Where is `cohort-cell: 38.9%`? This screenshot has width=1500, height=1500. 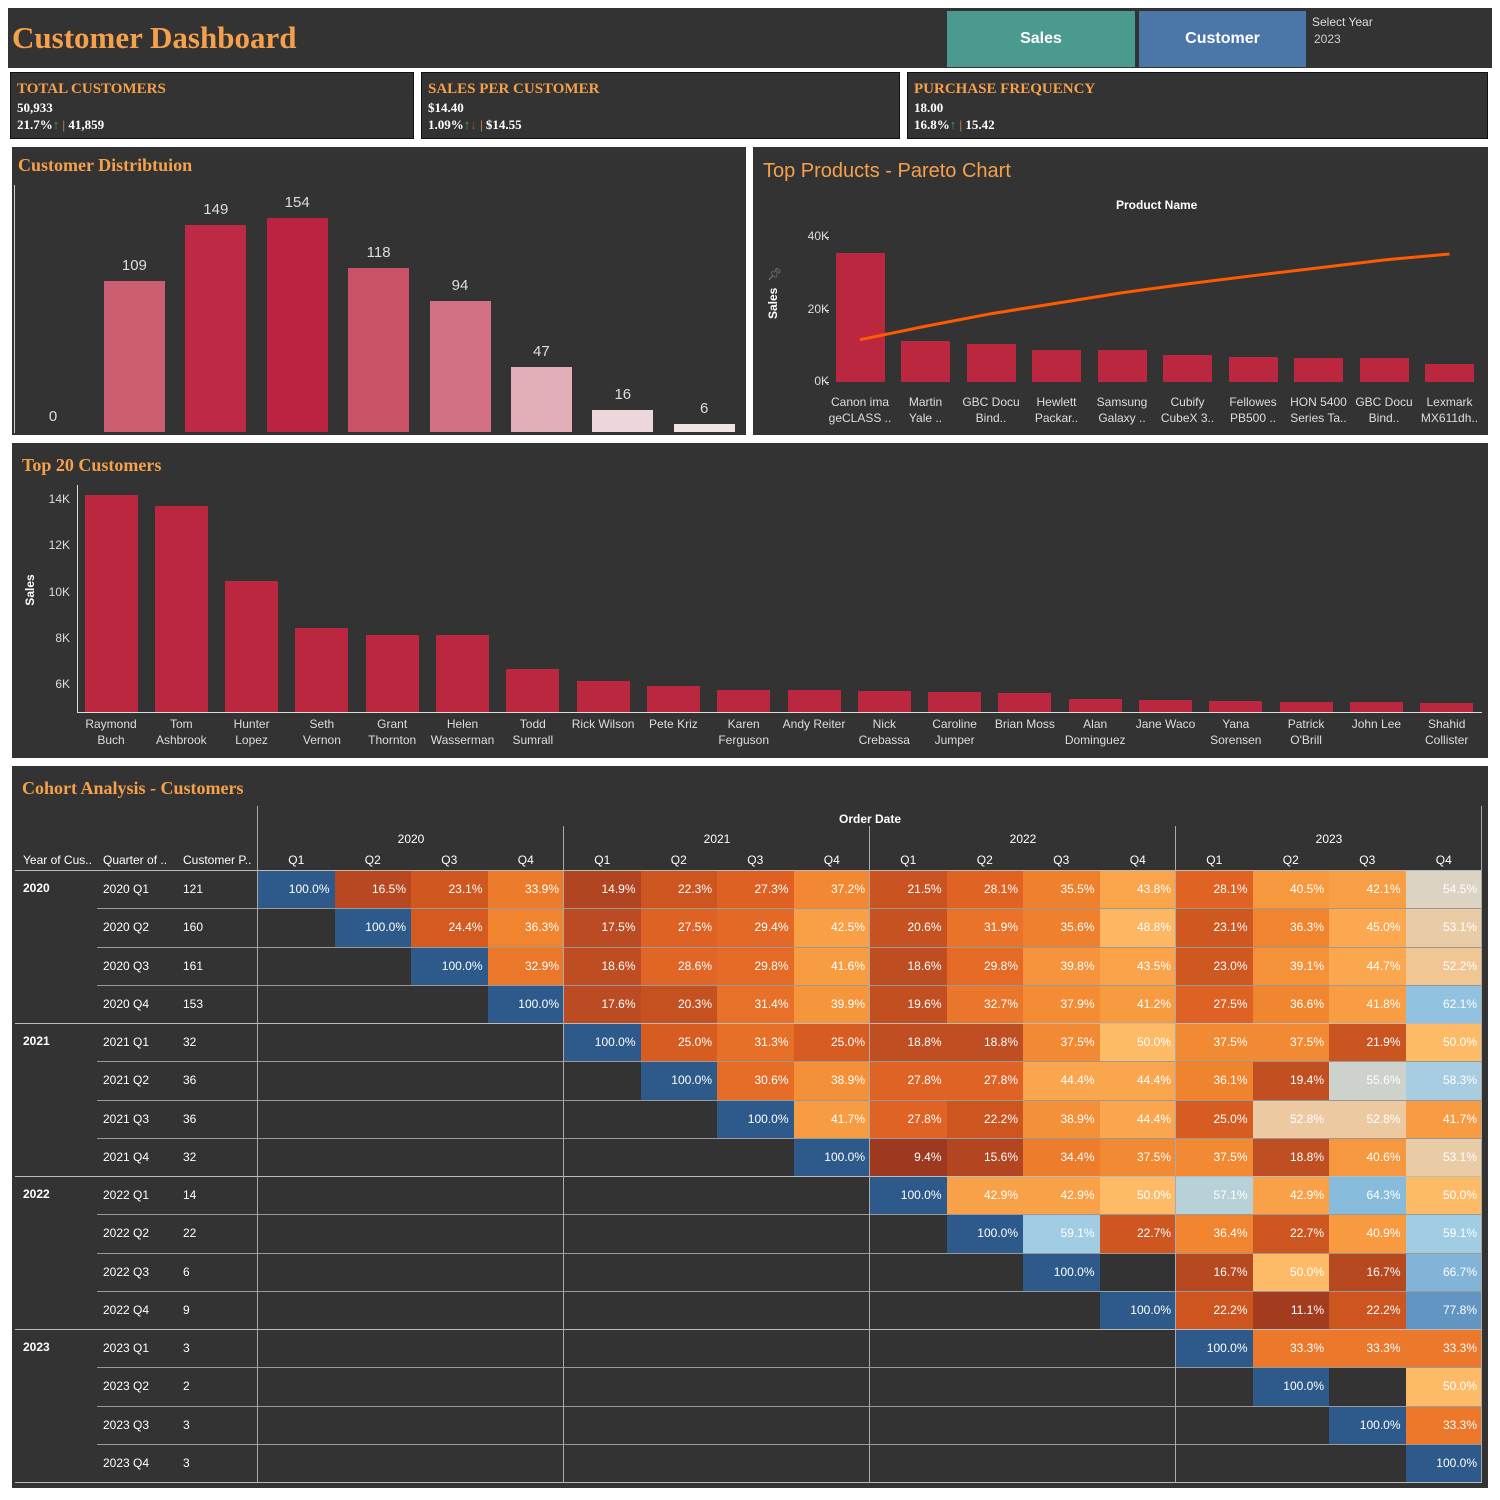 cohort-cell: 38.9% is located at coordinates (831, 1080).